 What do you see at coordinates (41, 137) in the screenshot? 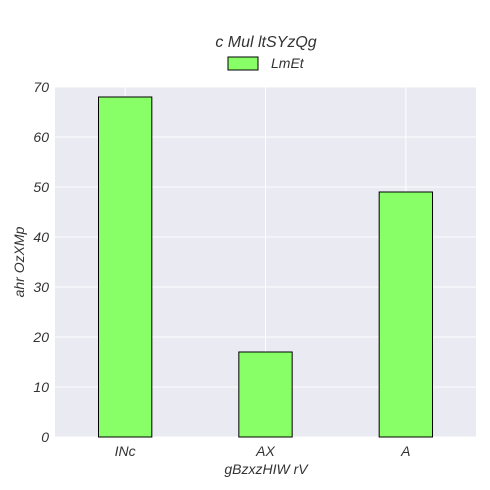
I see `y-tick-label: 60` at bounding box center [41, 137].